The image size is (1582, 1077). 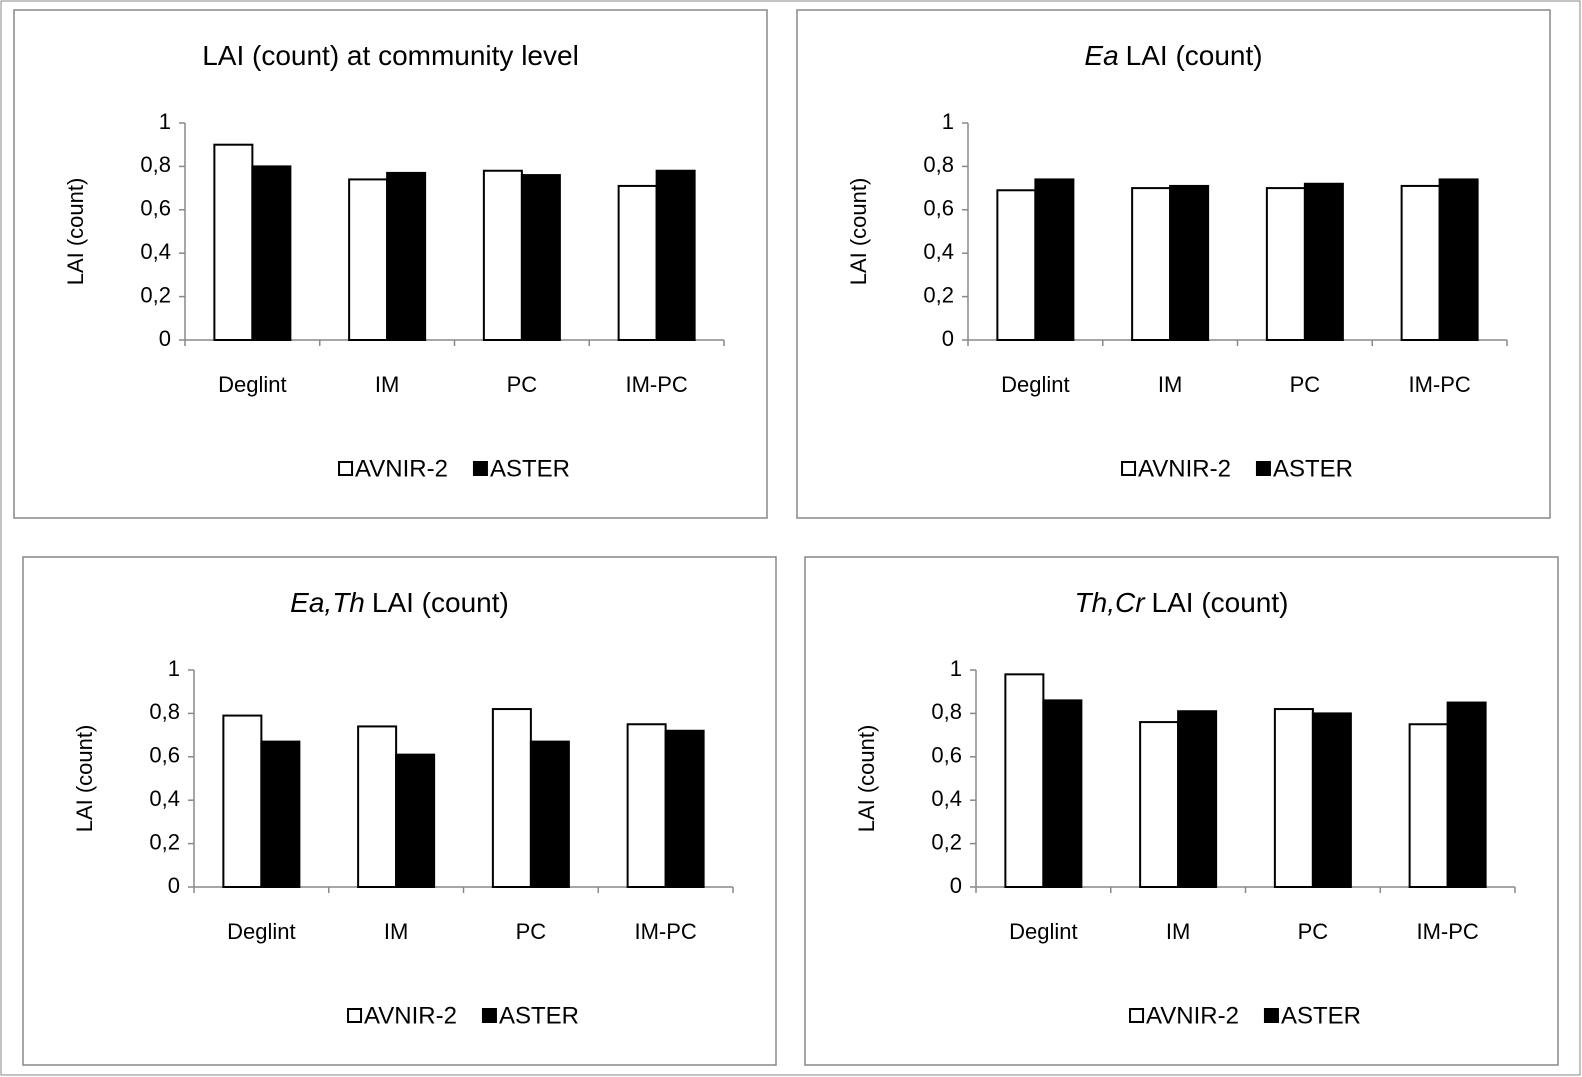 What do you see at coordinates (327, 602) in the screenshot?
I see `chart-title-italic: Ea,Th` at bounding box center [327, 602].